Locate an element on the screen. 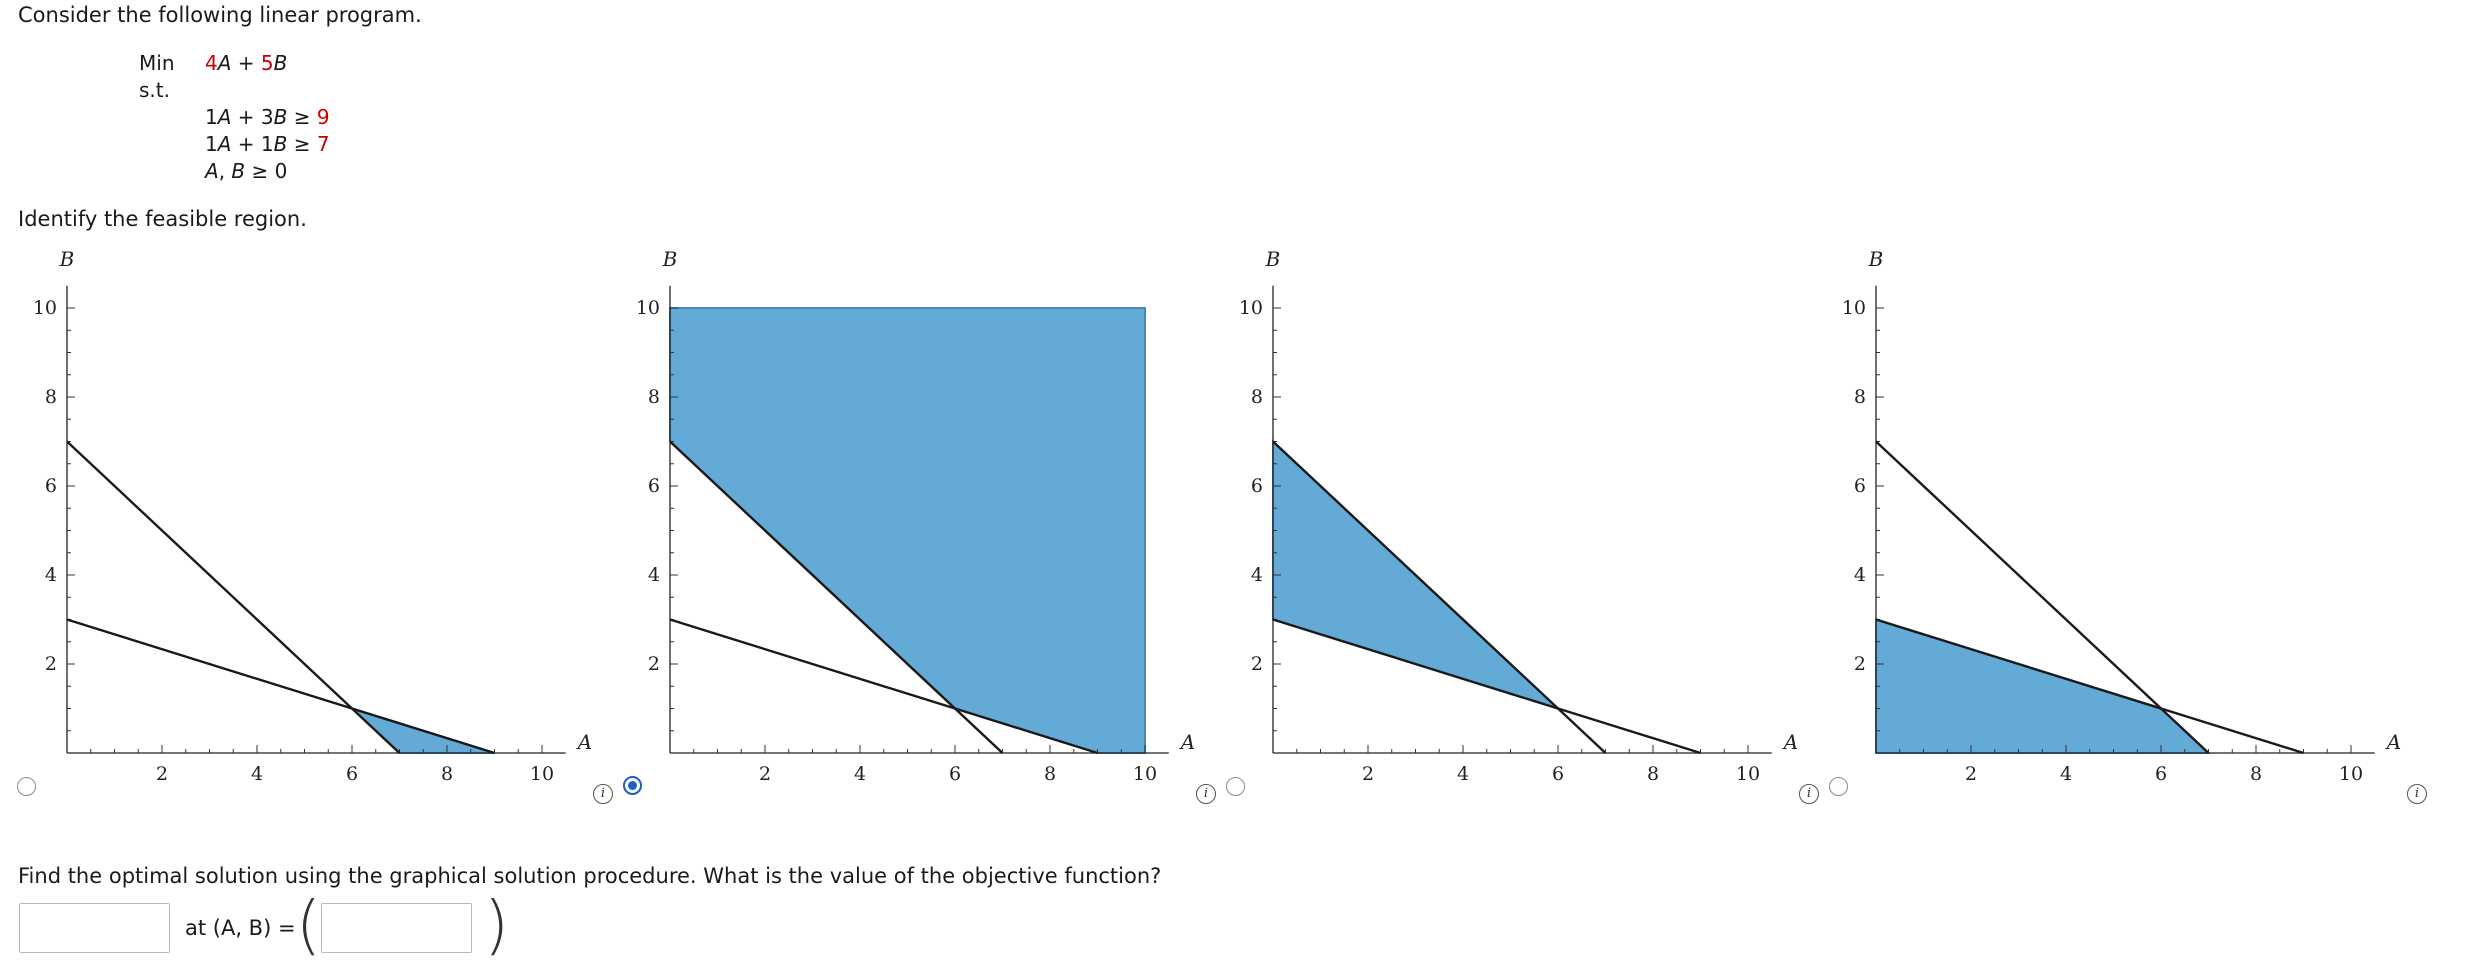 This screenshot has height=968, width=2466. feasible-region-option-4: 2 4 6 8 10 2 4 6 8 10 A B is located at coordinates (2129, 530).